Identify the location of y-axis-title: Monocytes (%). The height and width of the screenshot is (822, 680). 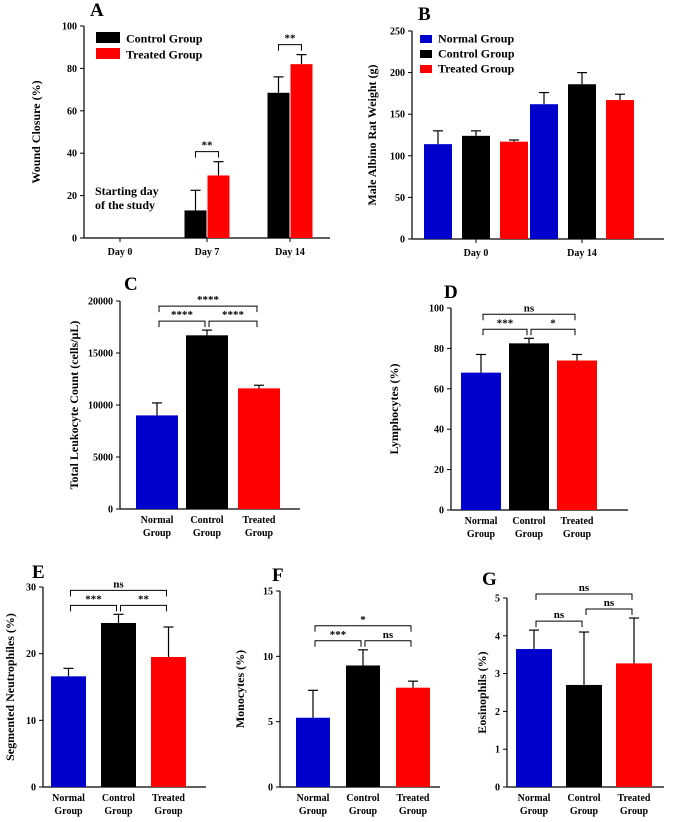
(240, 689).